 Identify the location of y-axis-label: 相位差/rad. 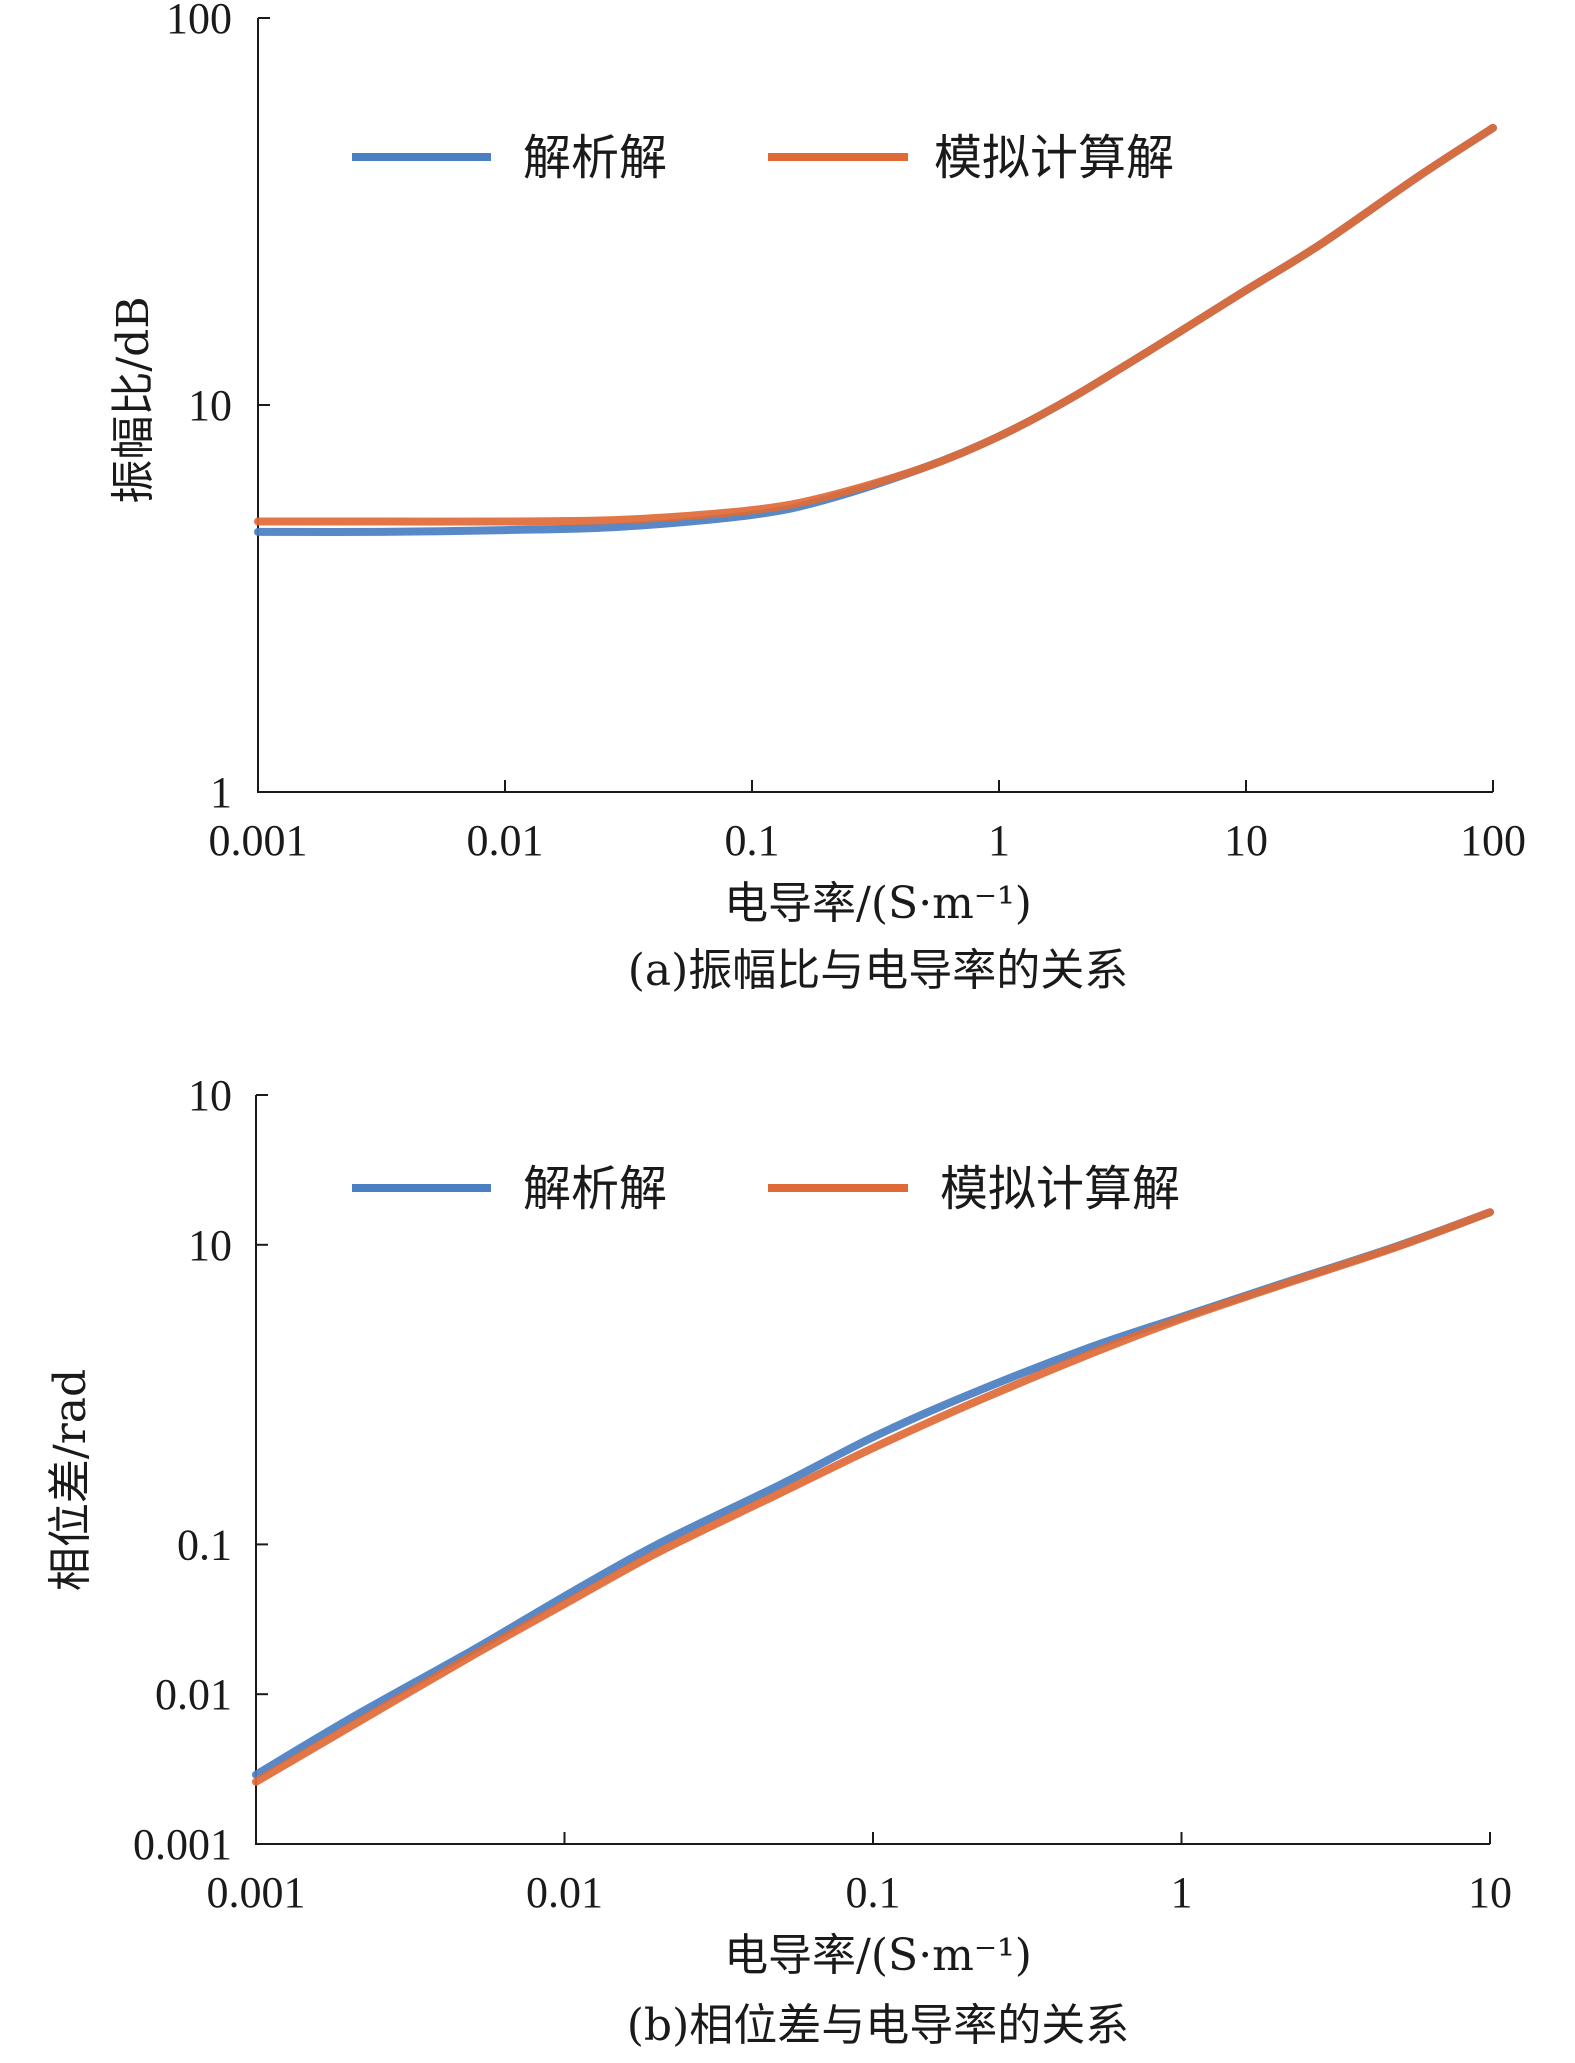
(70, 1480).